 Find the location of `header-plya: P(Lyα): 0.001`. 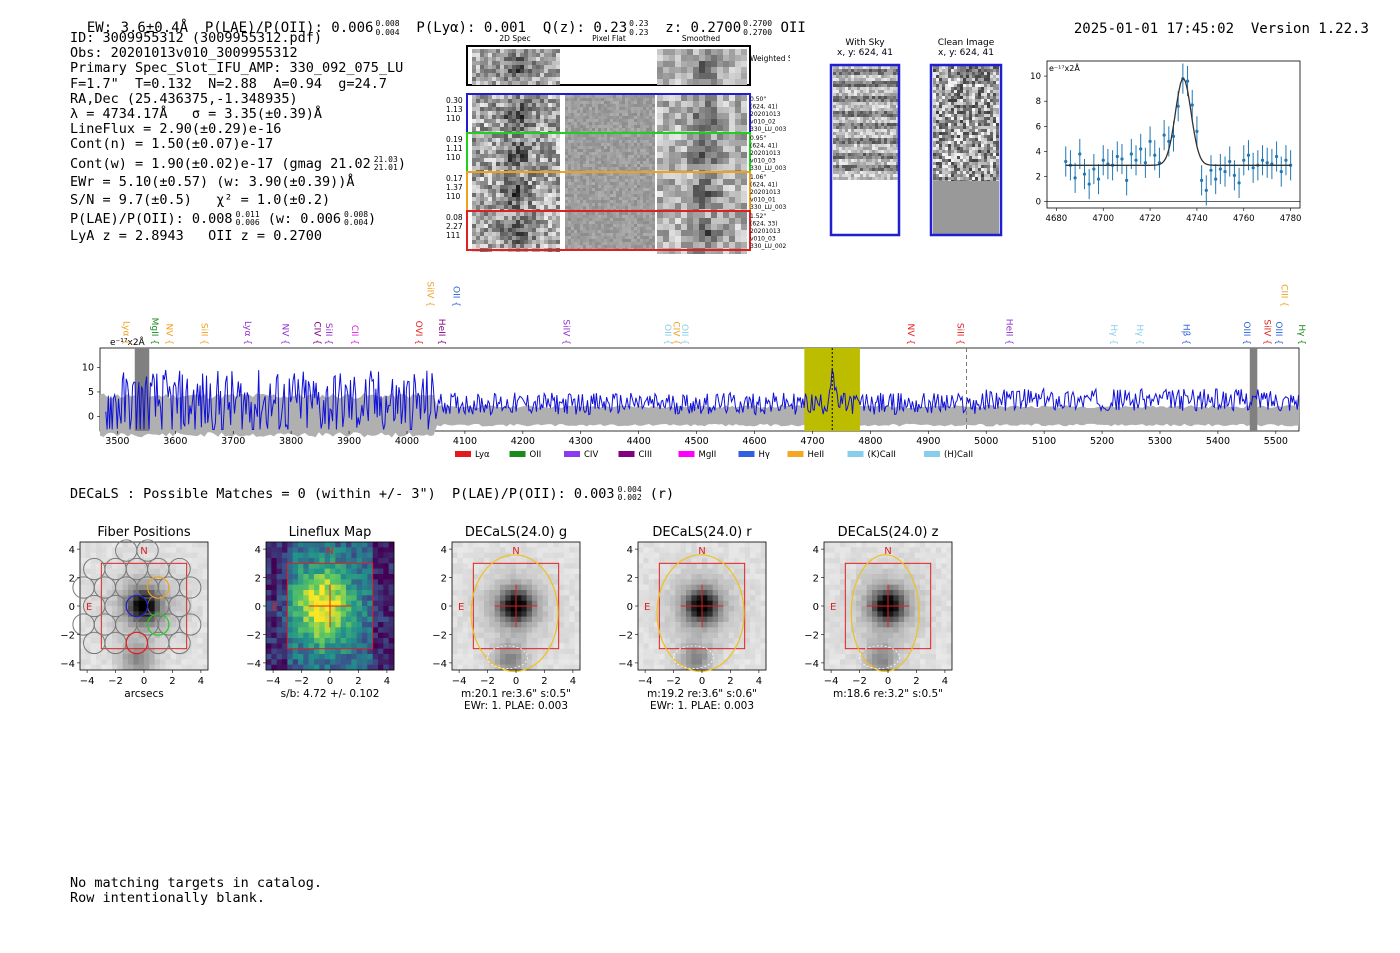

header-plya: P(Lyα): 0.001 is located at coordinates (471, 28).